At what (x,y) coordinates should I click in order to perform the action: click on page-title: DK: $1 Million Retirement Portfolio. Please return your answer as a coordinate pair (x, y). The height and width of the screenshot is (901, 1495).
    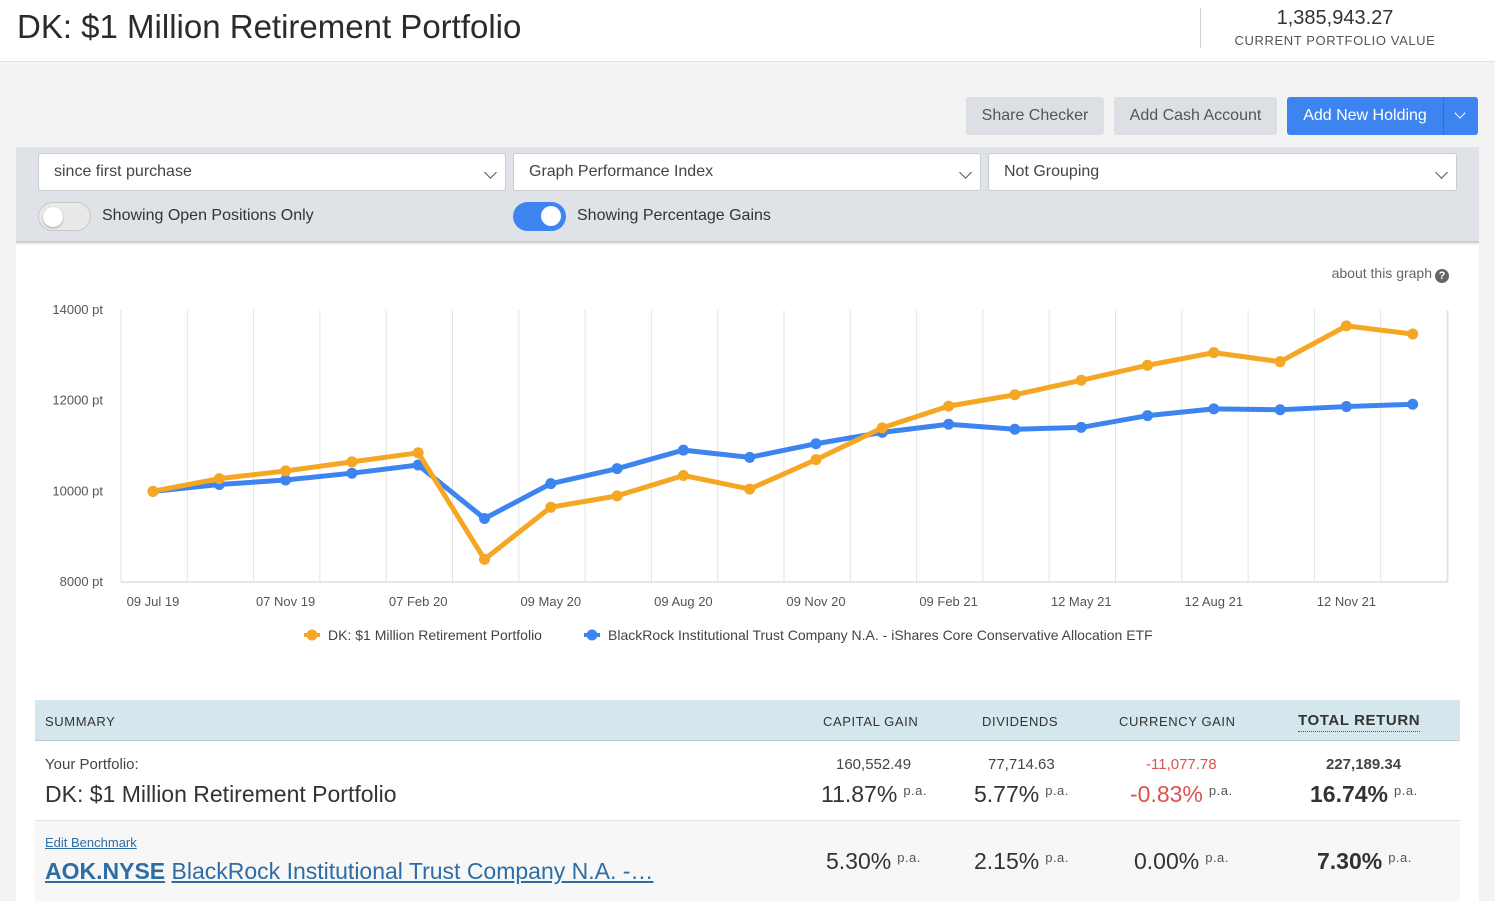
    Looking at the image, I should click on (269, 26).